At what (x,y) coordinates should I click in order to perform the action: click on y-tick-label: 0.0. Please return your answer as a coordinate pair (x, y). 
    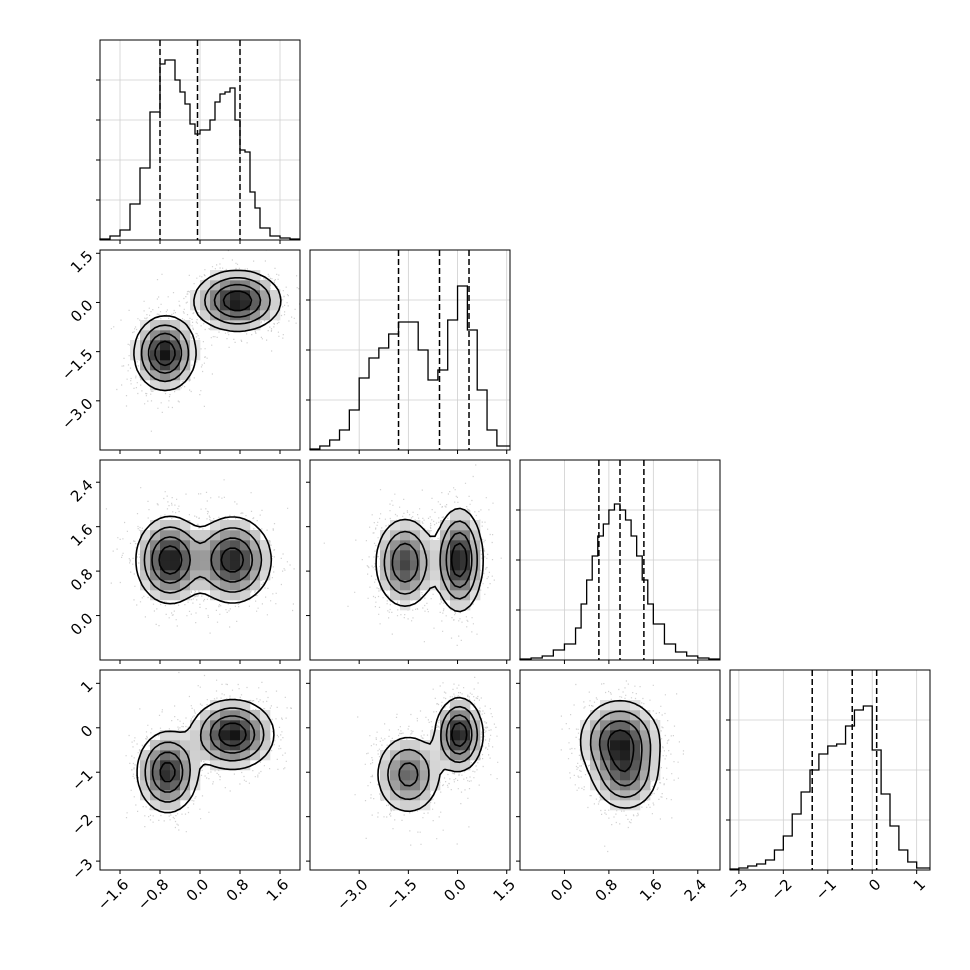
    Looking at the image, I should click on (82, 311).